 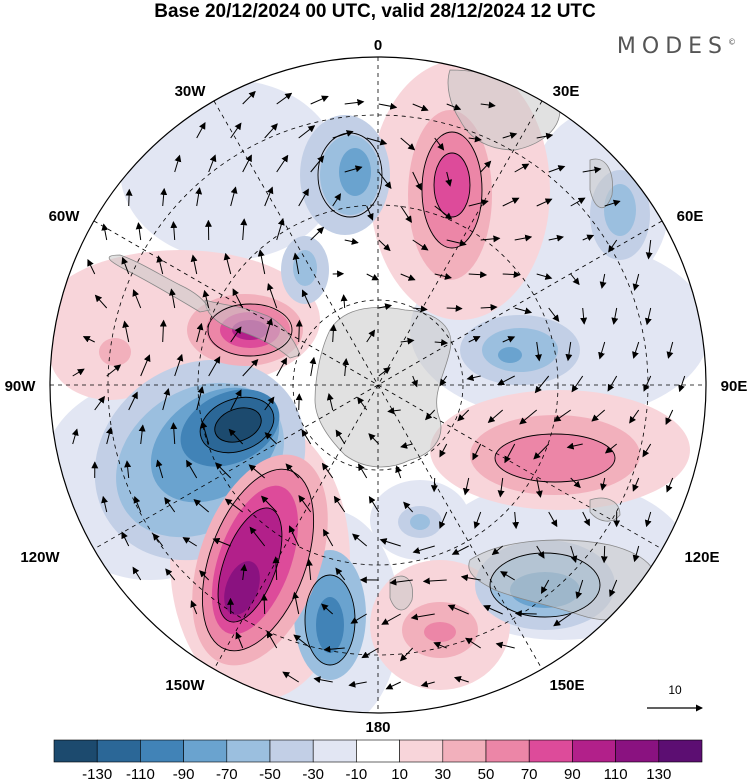 I want to click on colorbar-tick-label: -110, so click(x=140, y=774).